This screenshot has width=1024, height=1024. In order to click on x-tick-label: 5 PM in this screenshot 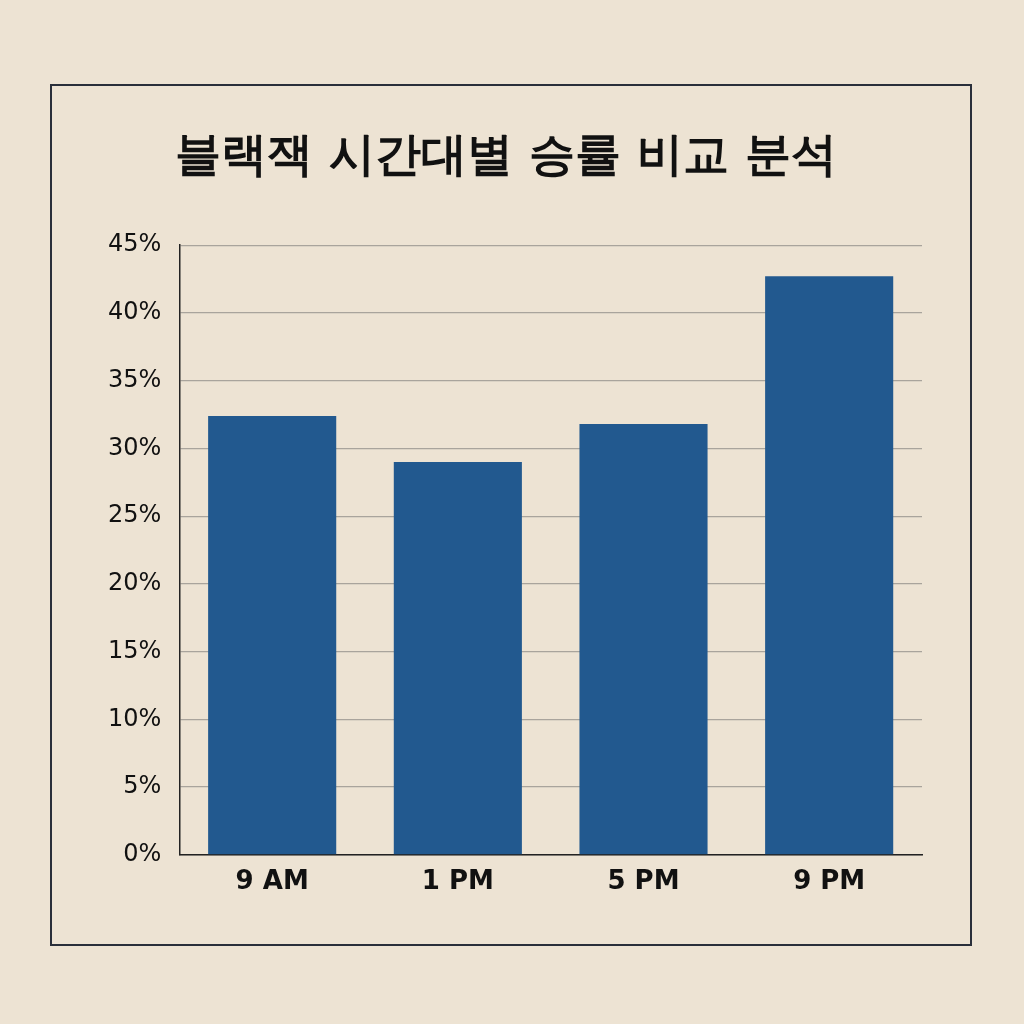, I will do `click(643, 880)`.